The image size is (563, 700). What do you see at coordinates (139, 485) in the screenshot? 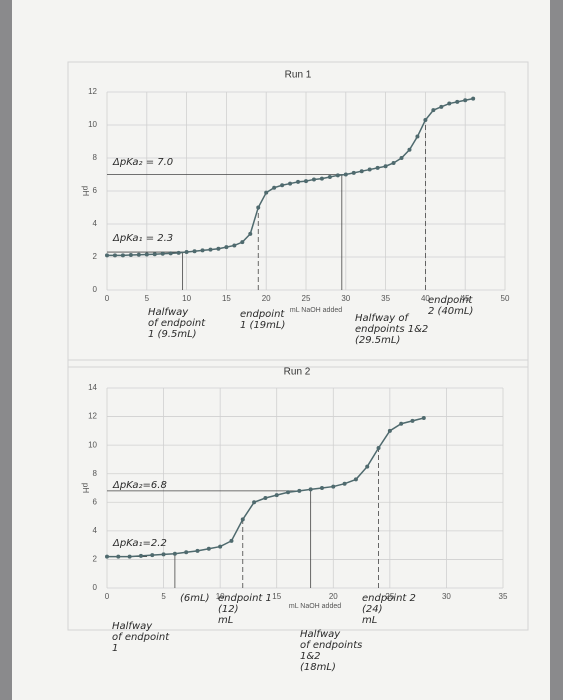
I see `annotation: ΔpKa₂=6.8` at bounding box center [139, 485].